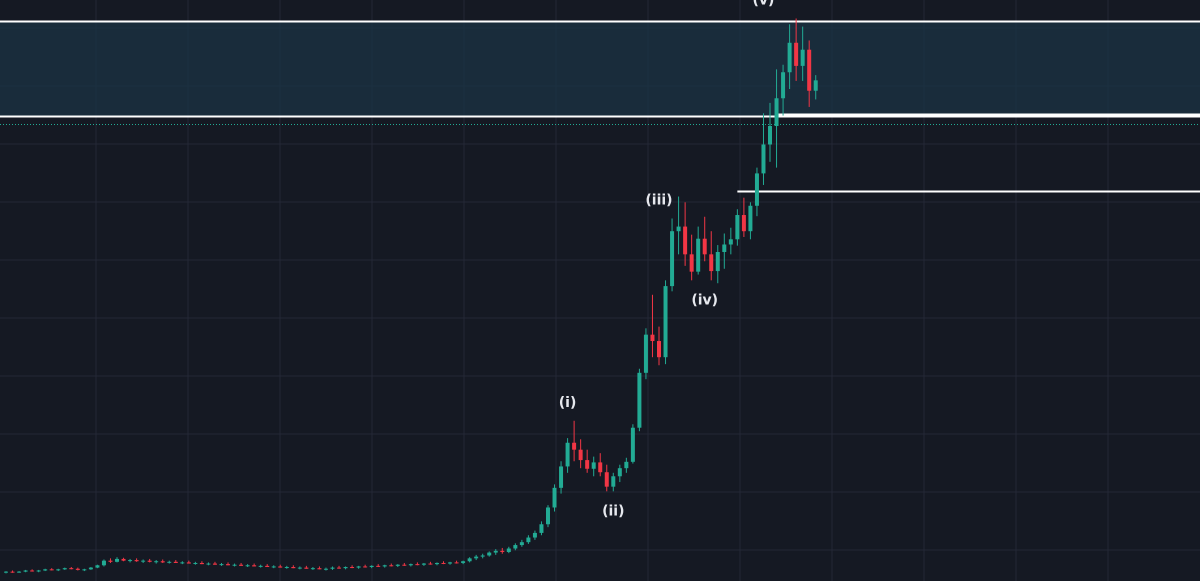  I want to click on wave-label: (i), so click(568, 403).